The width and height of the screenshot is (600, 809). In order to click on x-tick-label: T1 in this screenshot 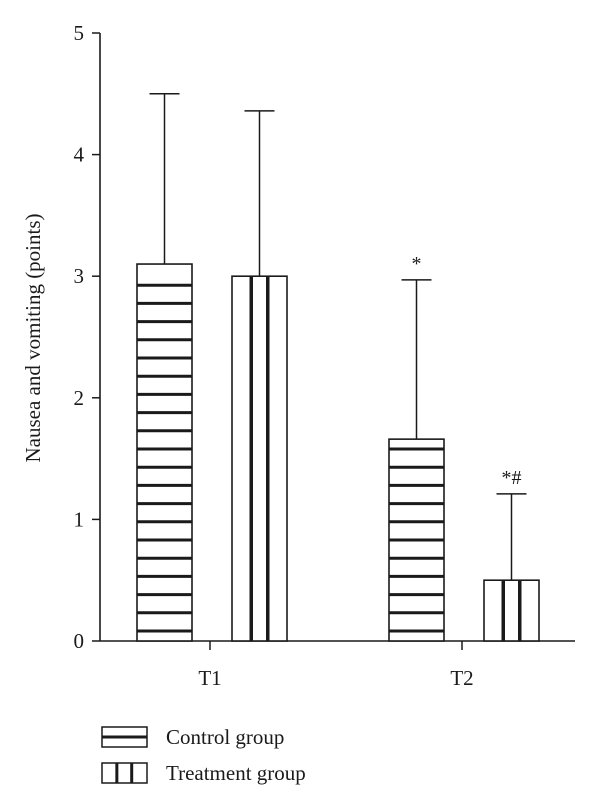, I will do `click(209, 678)`.